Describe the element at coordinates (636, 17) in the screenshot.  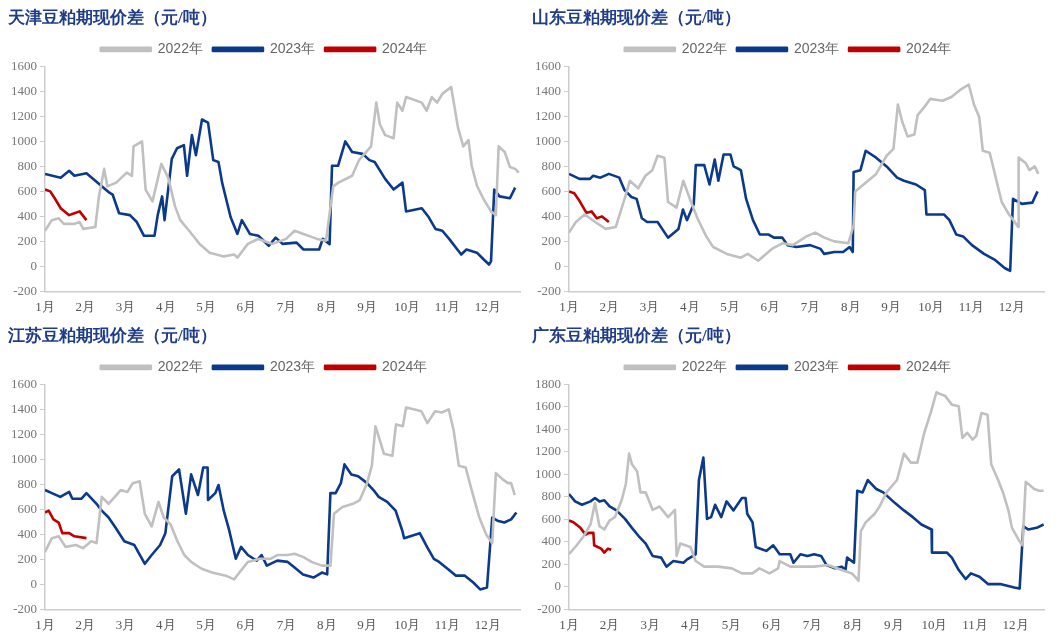
I see `chart-title: 山东豆粕期现价差（元/吨）` at that location.